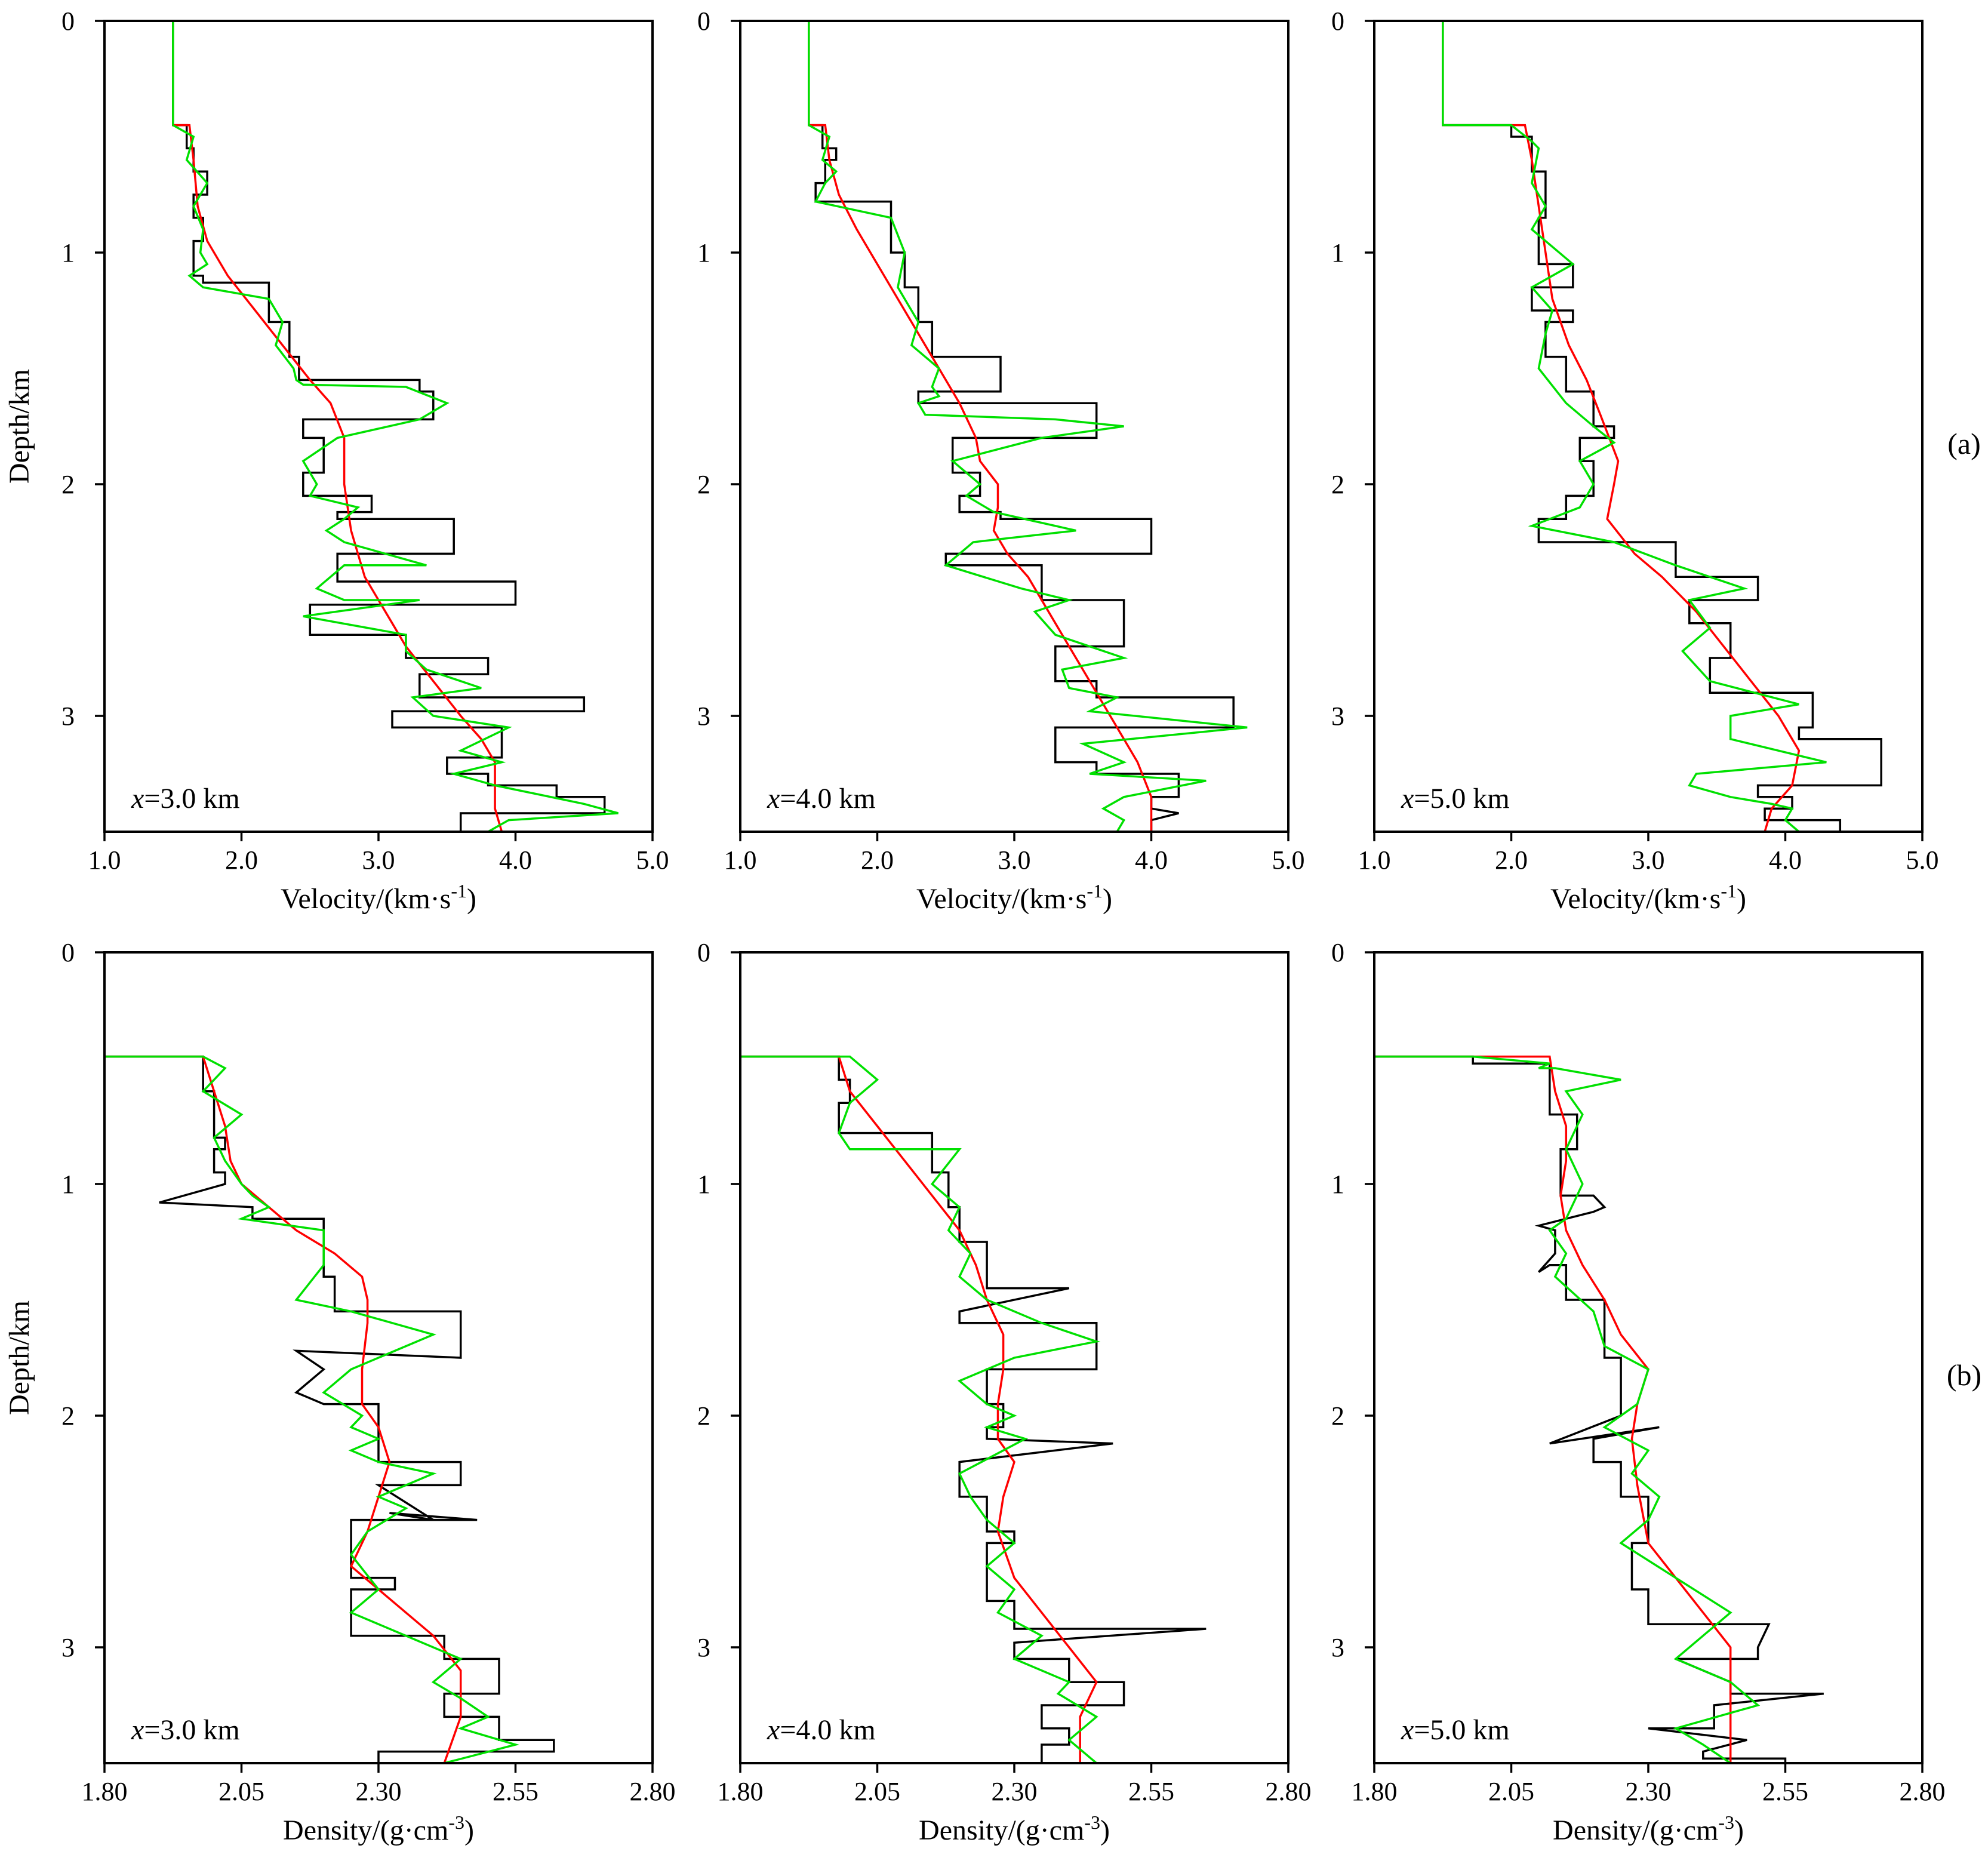 The image size is (1985, 1876). Describe the element at coordinates (1511, 1791) in the screenshot. I see `x-tick-label-5-1: 2.05` at that location.